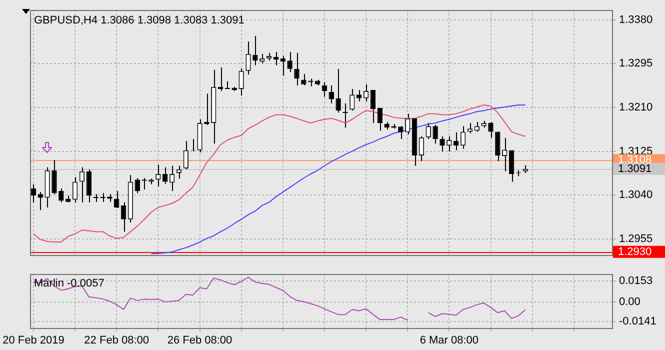 The height and width of the screenshot is (350, 665). I want to click on x-tick-label: 22 Feb 08:00, so click(117, 340).